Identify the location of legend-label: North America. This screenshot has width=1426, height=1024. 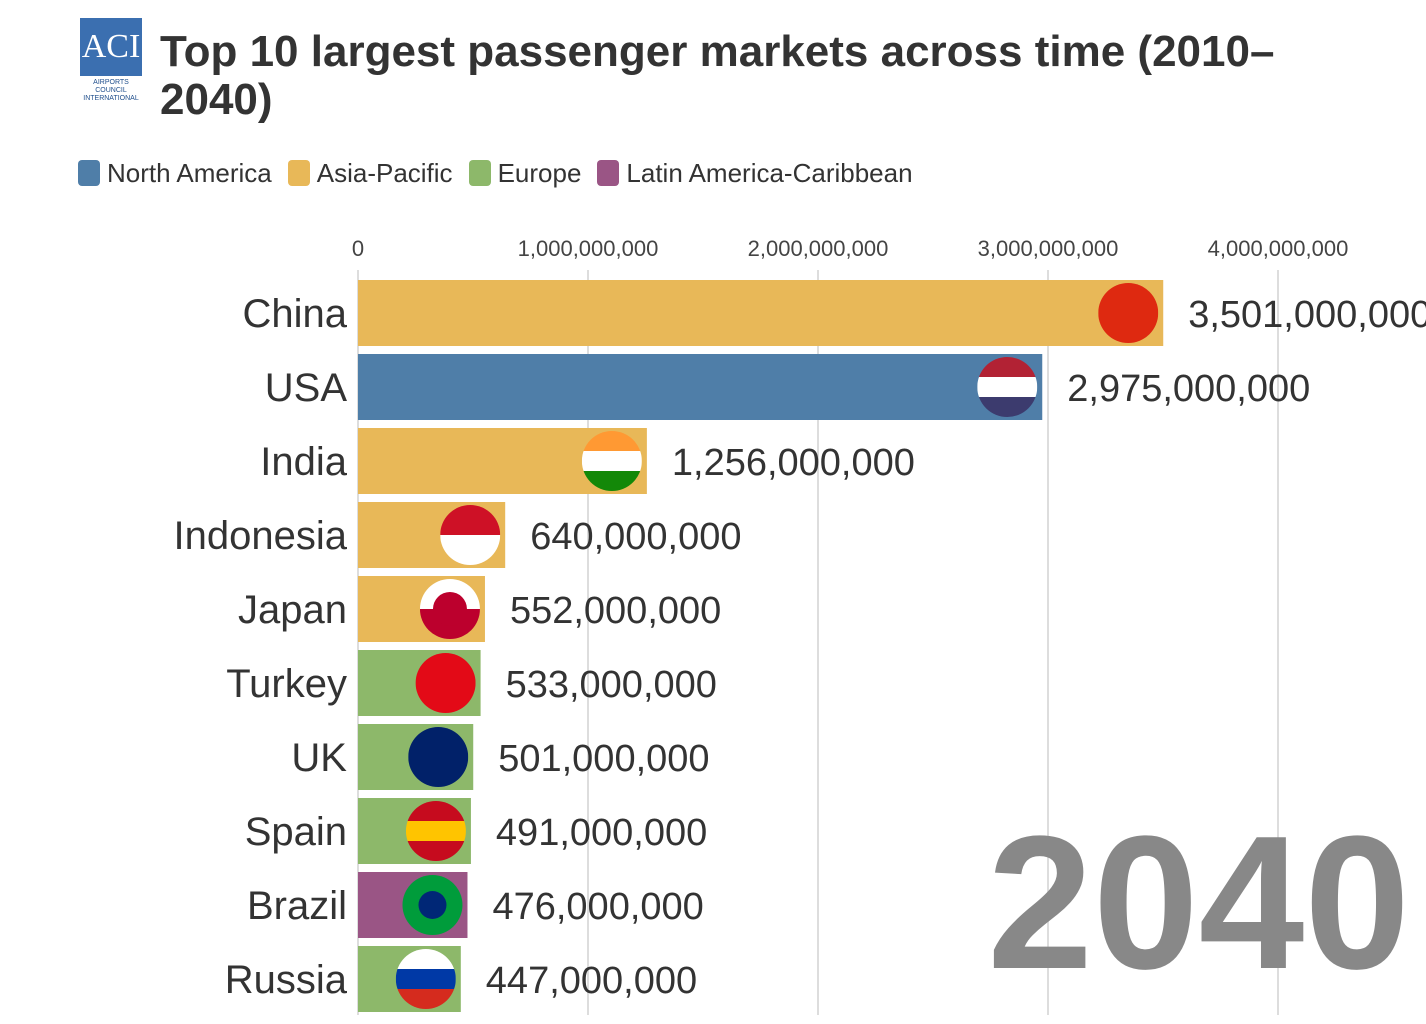
(189, 173).